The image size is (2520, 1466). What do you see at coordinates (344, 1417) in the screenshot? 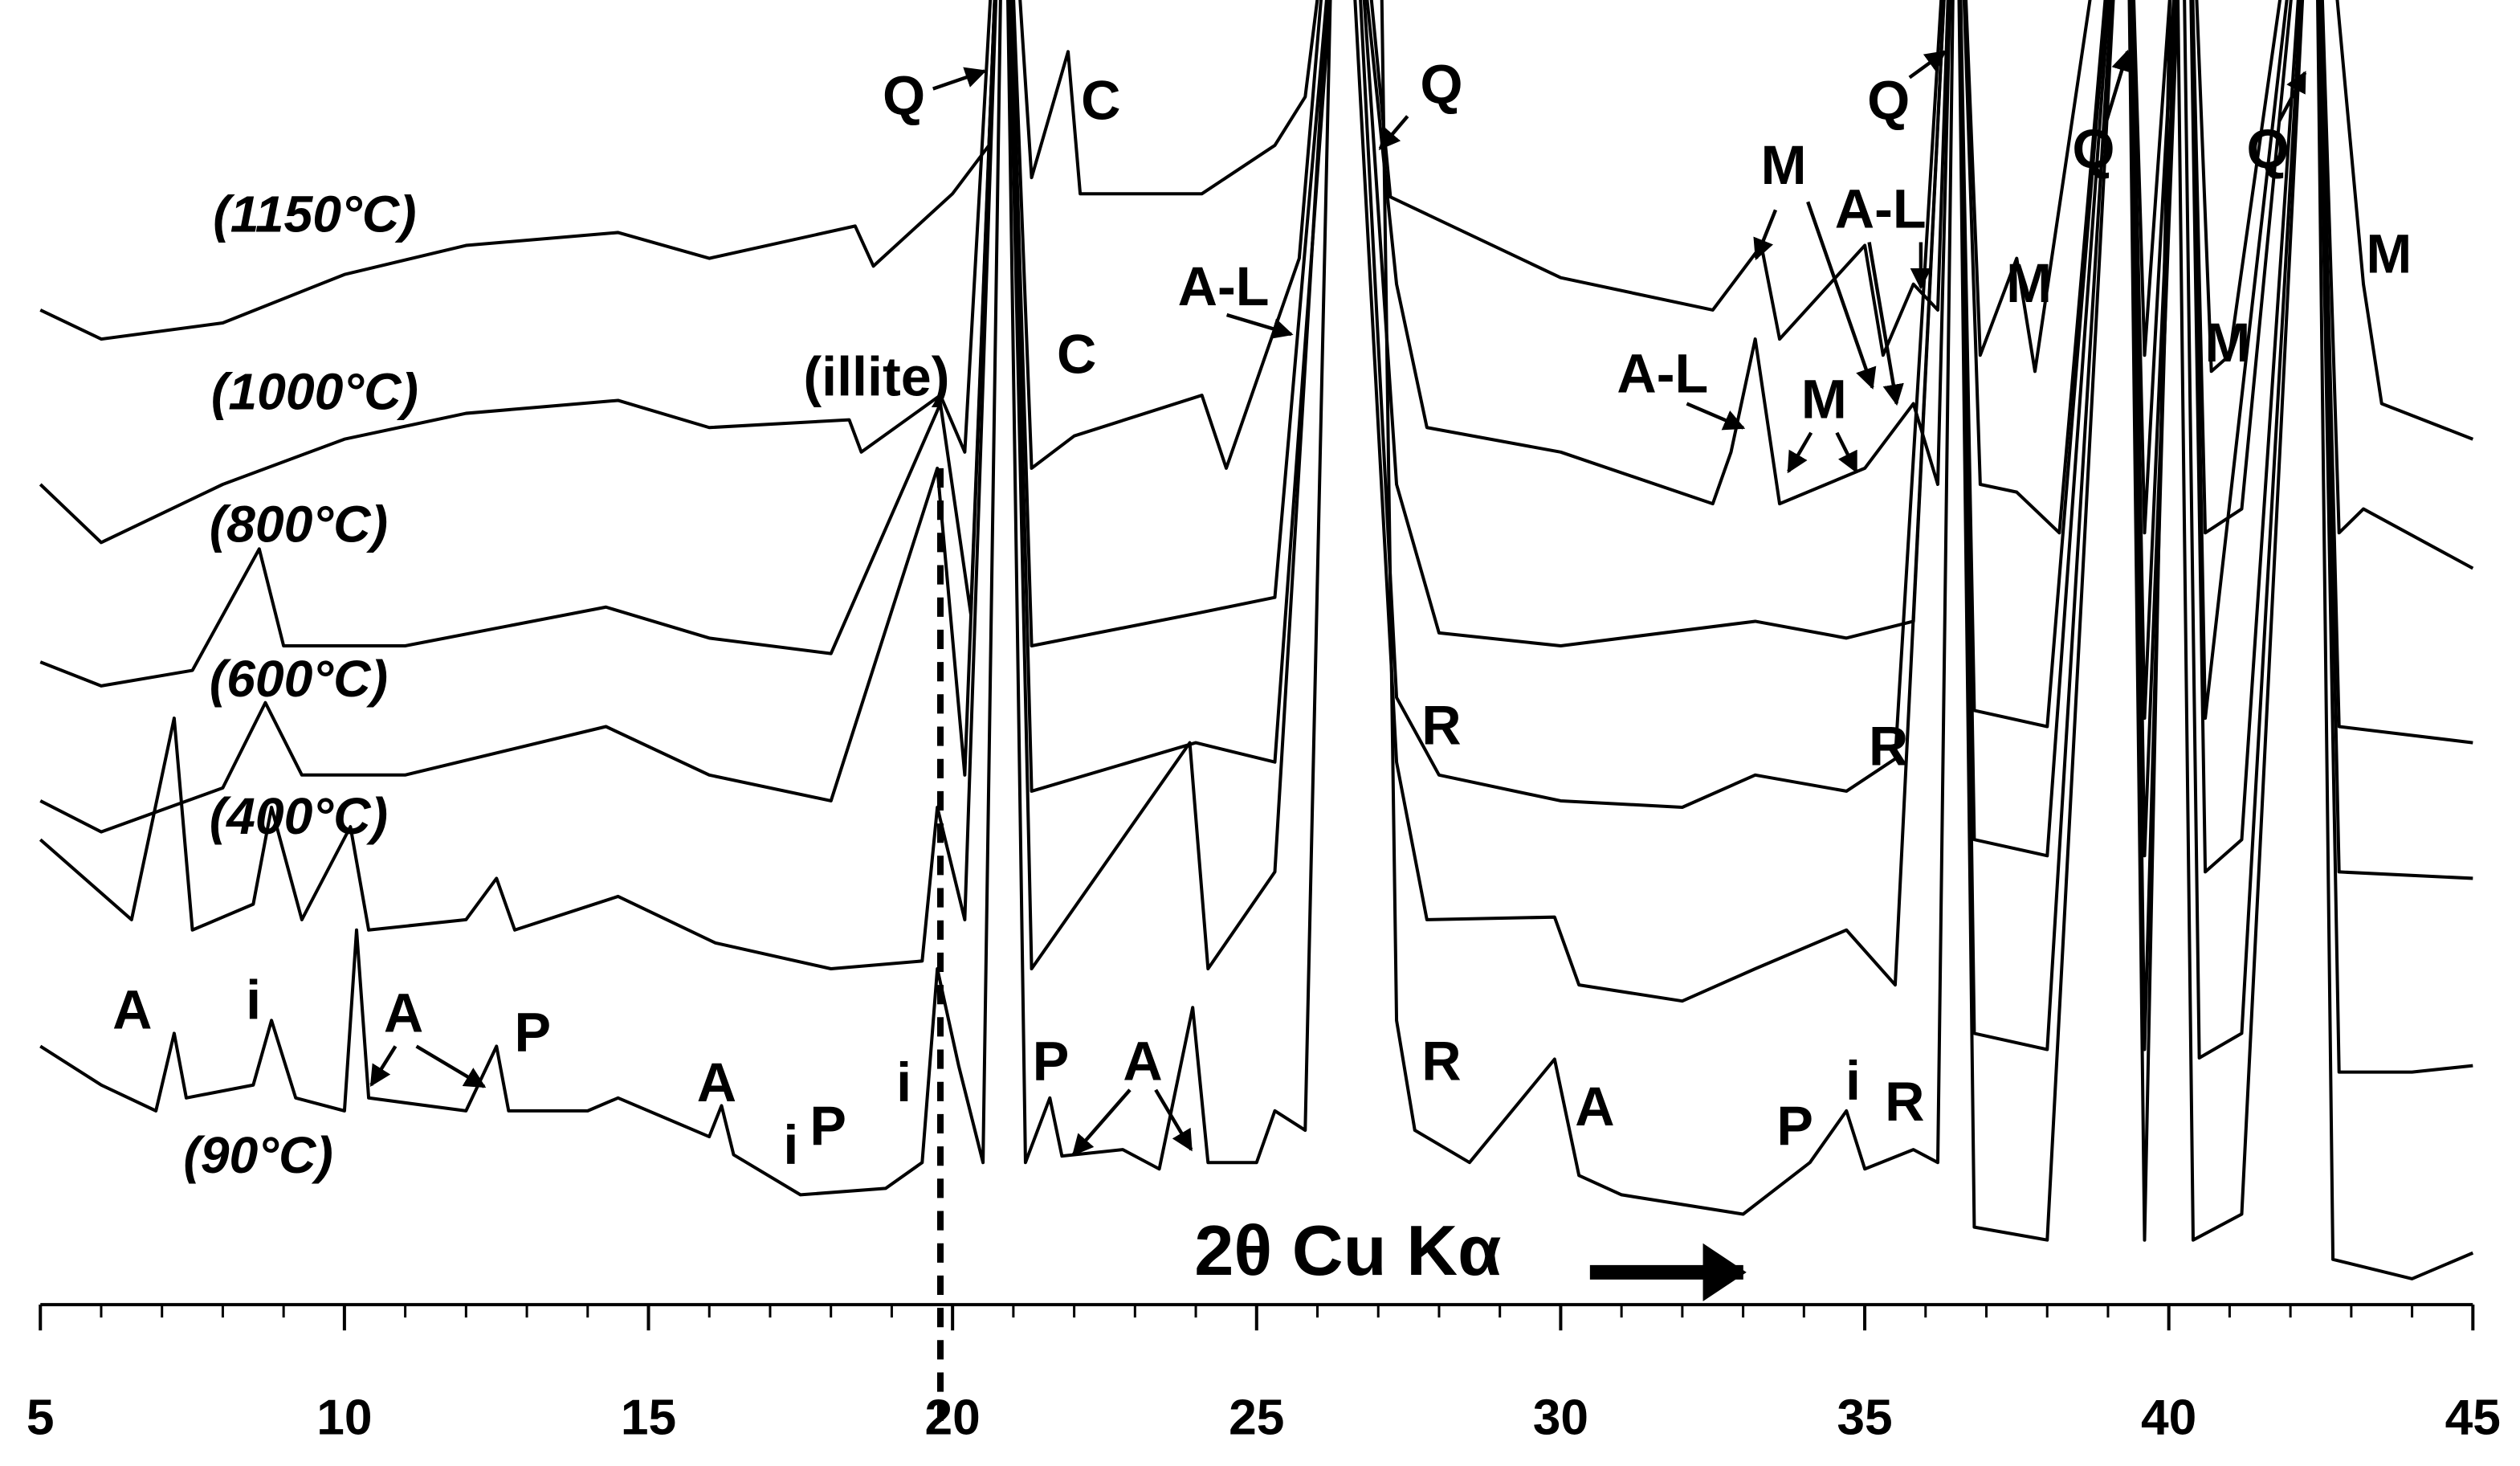
I see `x-tick-label: 10` at bounding box center [344, 1417].